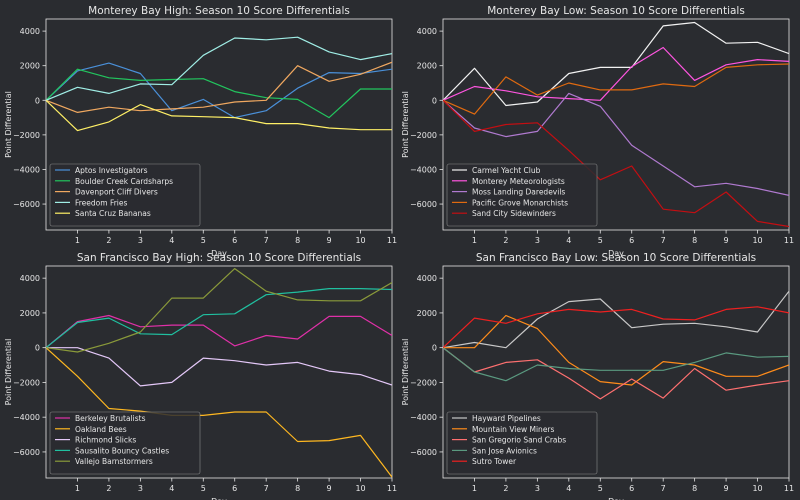  I want to click on legend-label: Santa Cruz Bananas, so click(113, 213).